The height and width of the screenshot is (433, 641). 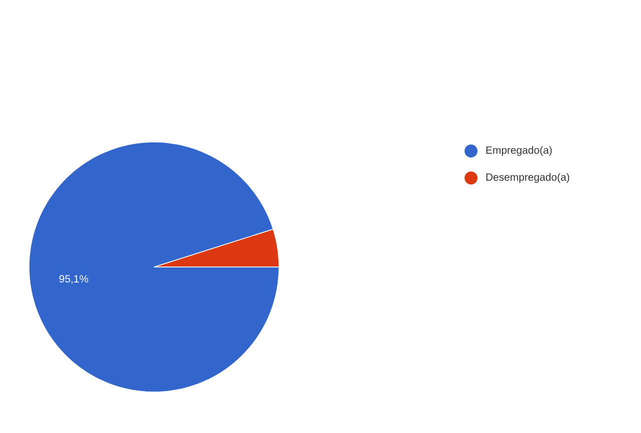 What do you see at coordinates (528, 178) in the screenshot?
I see `legend-label: Desempregado(a)` at bounding box center [528, 178].